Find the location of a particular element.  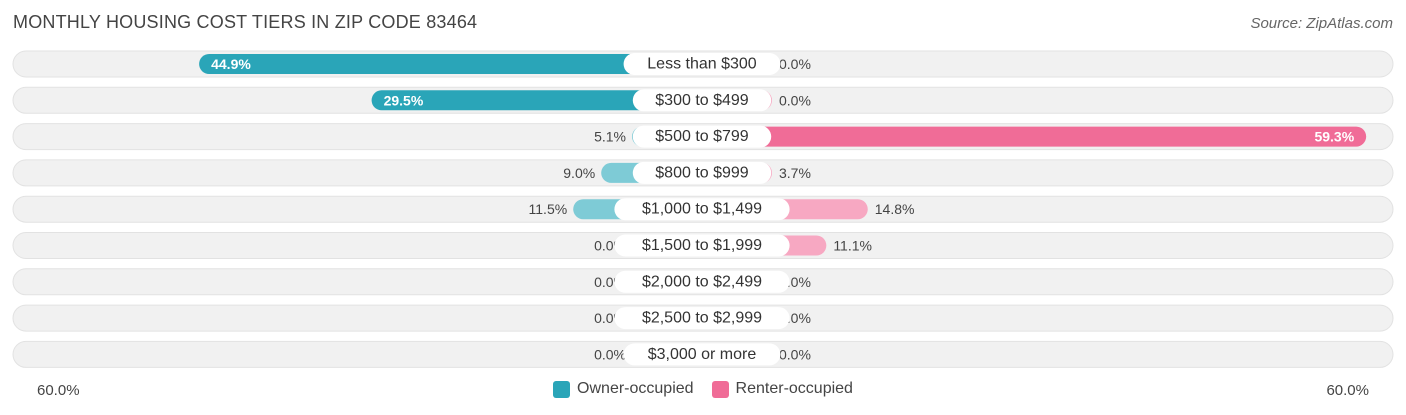

owner-value-label: 5.1% is located at coordinates (610, 137).